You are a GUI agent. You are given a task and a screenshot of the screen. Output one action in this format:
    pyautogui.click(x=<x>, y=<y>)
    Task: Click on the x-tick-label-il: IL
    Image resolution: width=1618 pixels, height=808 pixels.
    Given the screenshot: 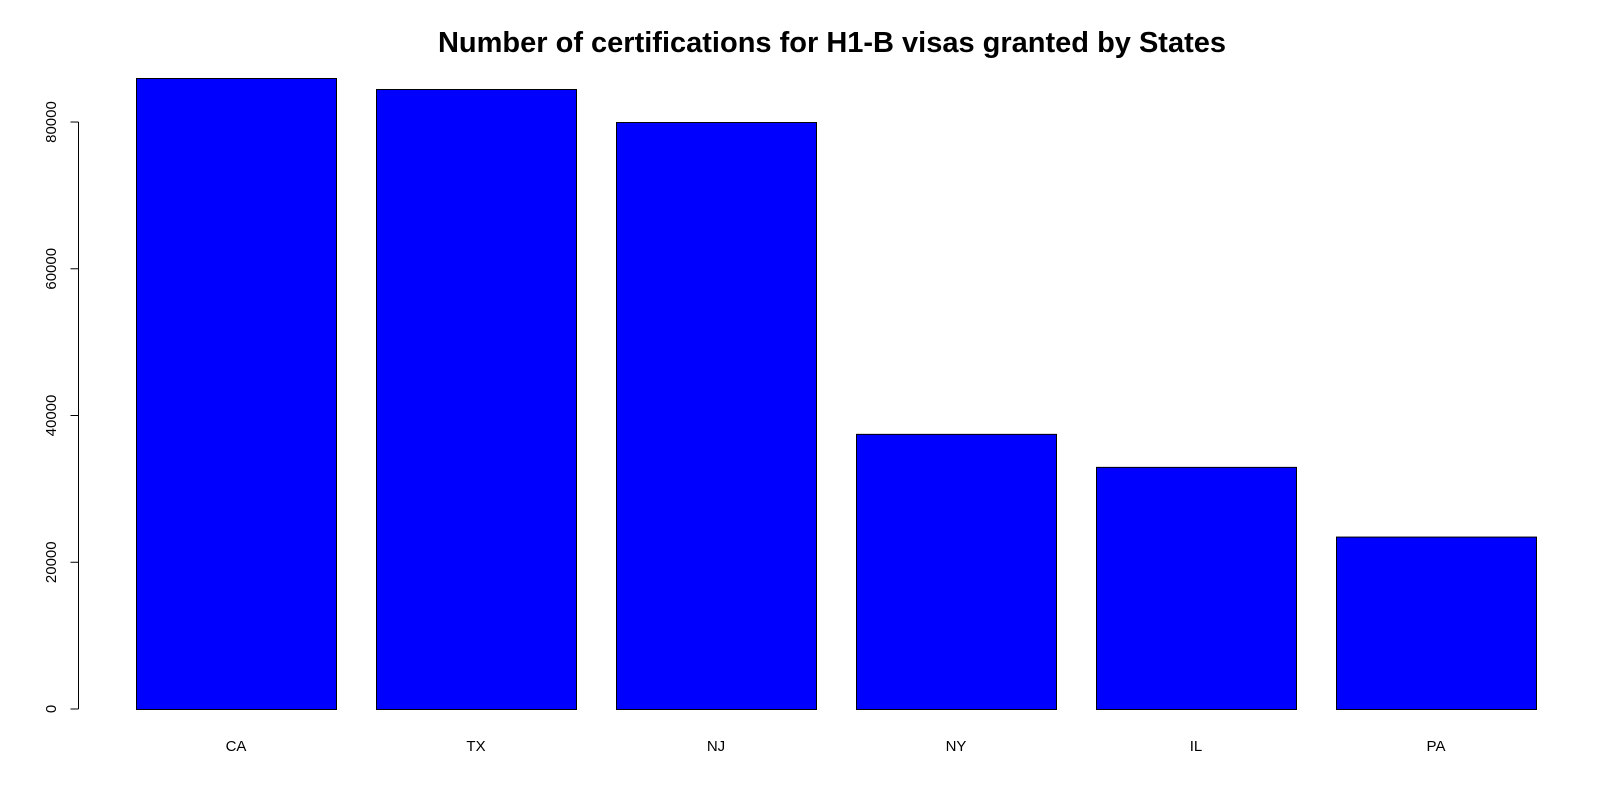 What is the action you would take?
    pyautogui.click(x=1196, y=746)
    